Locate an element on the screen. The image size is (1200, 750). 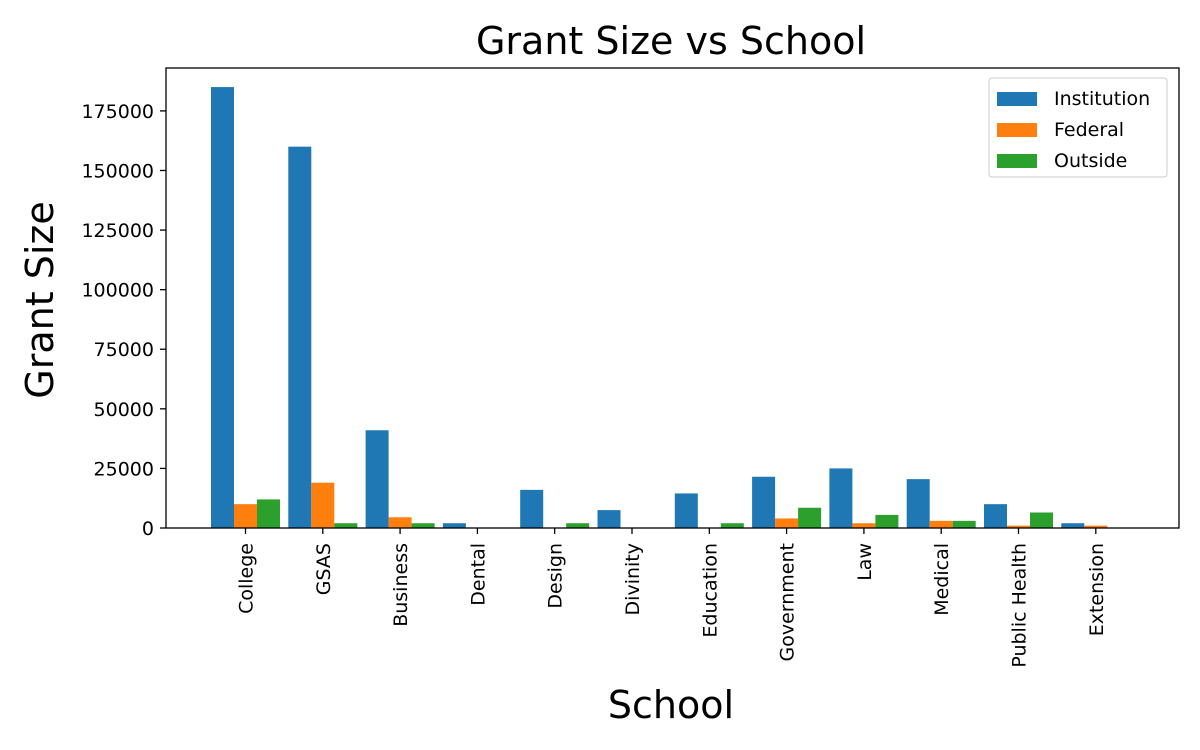
bar-federal-extension is located at coordinates (1096, 526).